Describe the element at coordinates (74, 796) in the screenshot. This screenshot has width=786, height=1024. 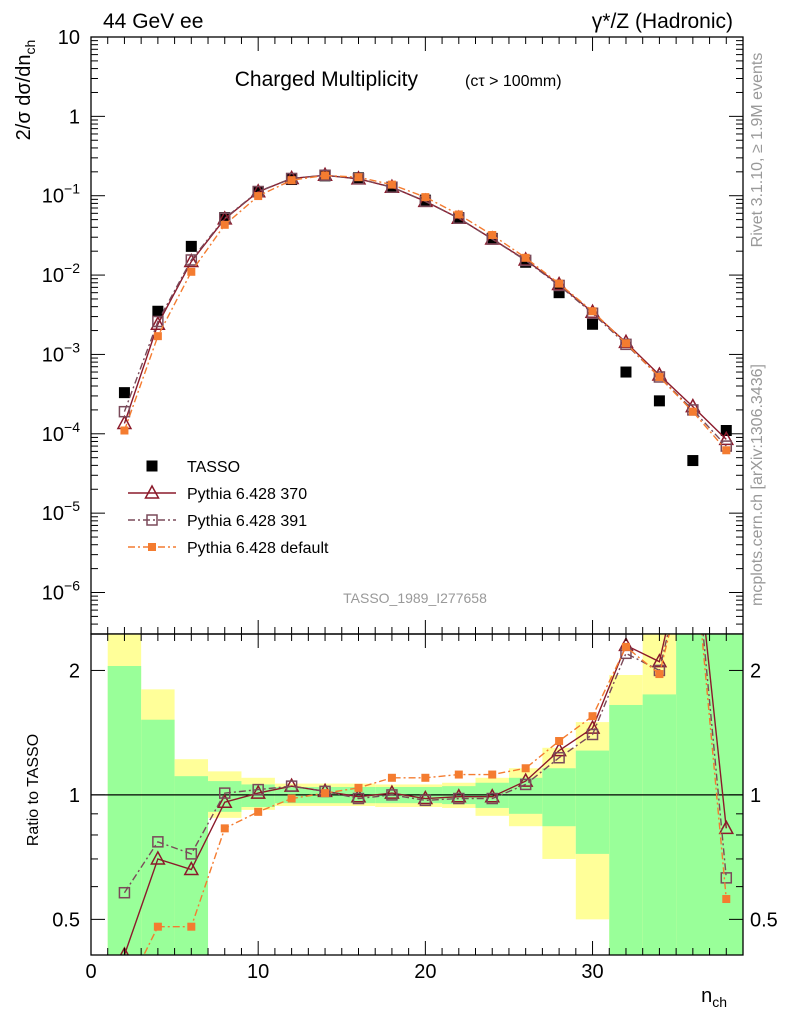
I see `ratio-ytick-label-1: 1` at that location.